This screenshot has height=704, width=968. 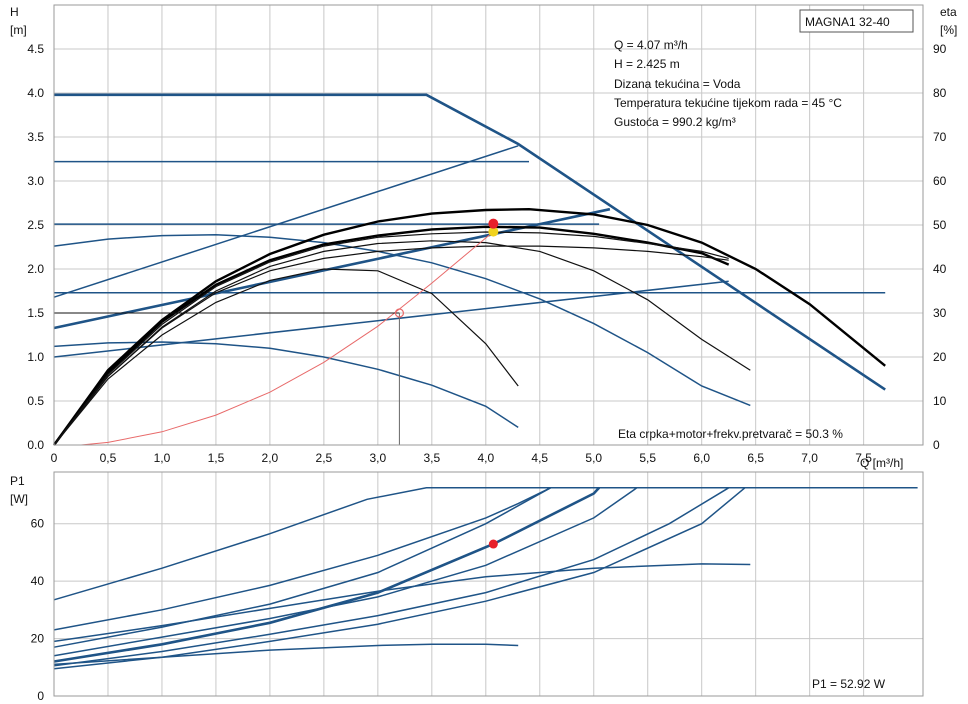 I want to click on head-y-tick-label: 2.0, so click(x=35, y=269).